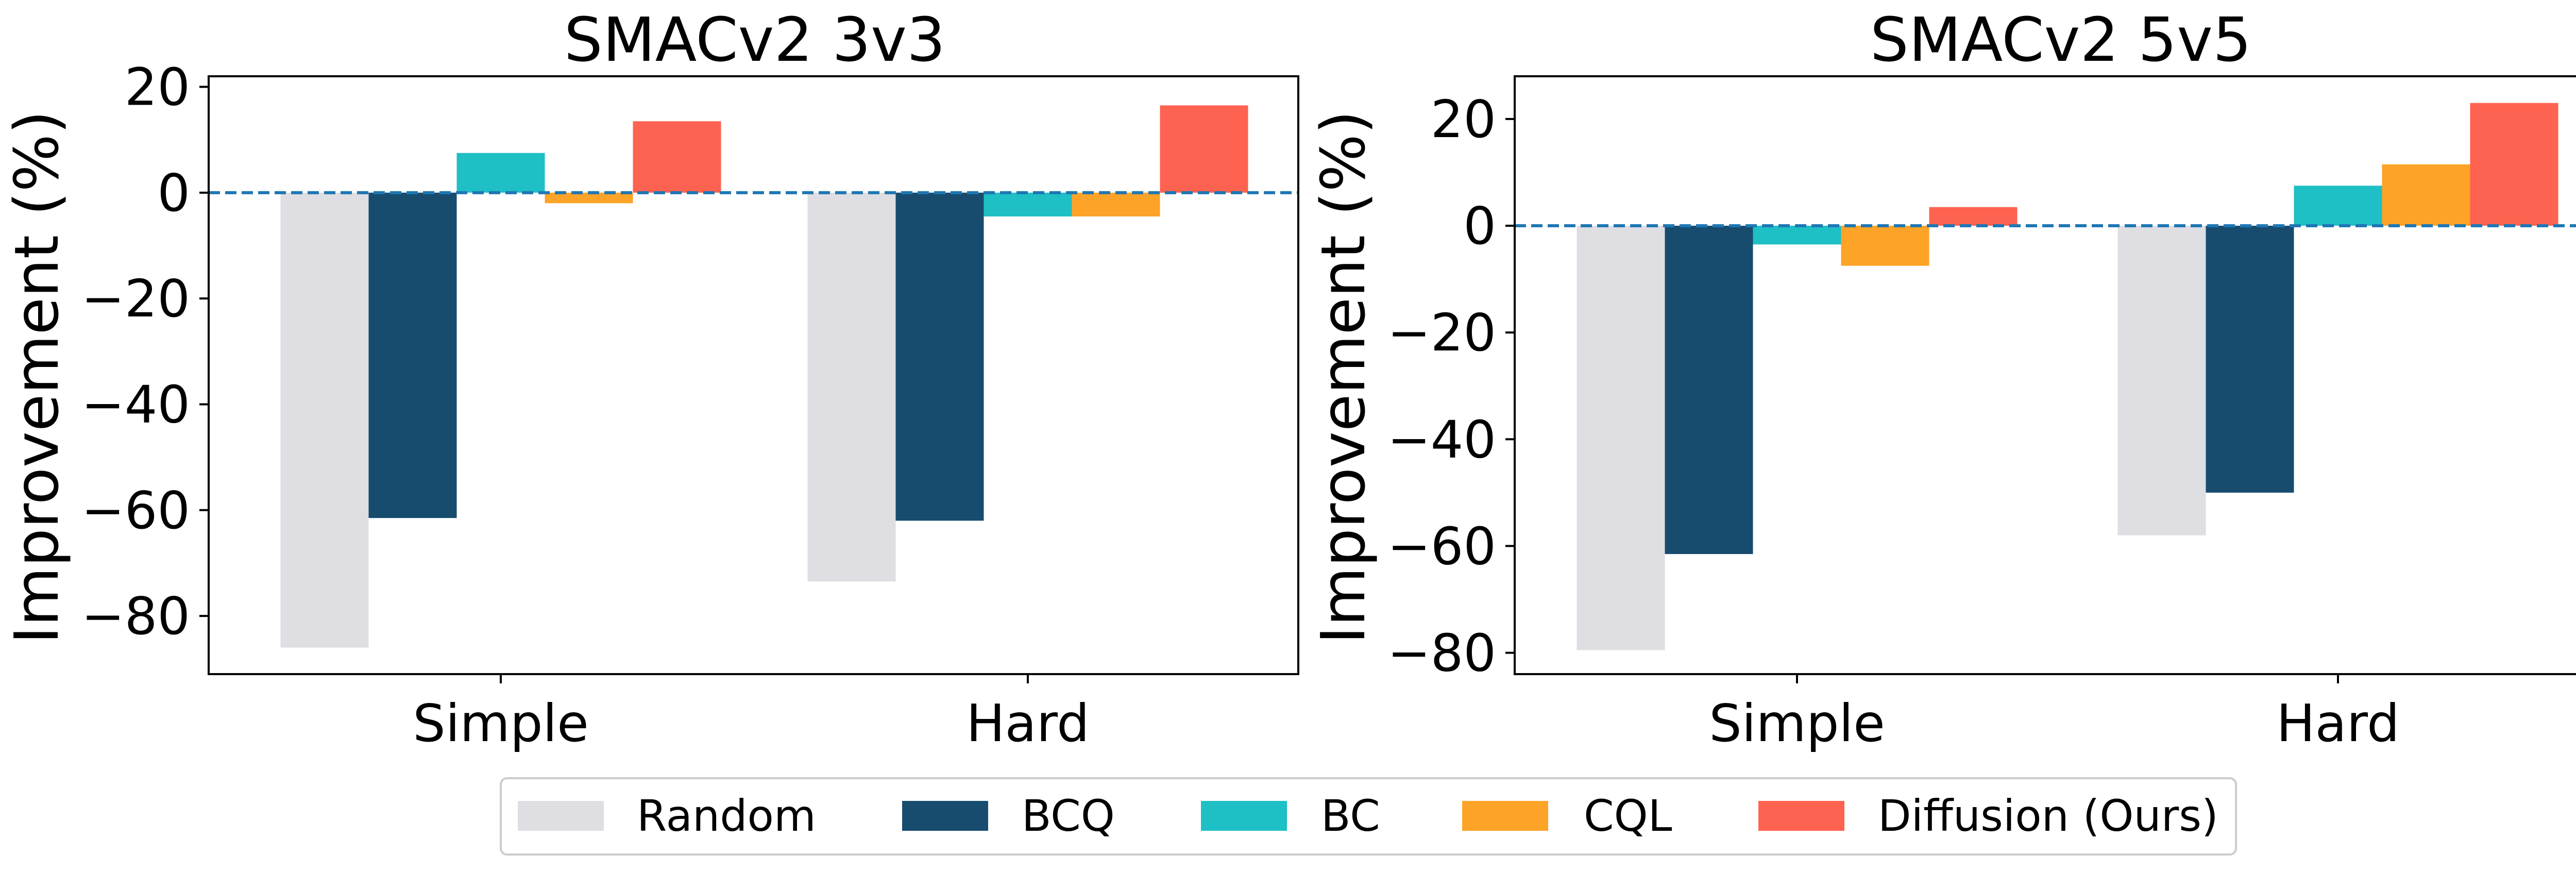 This screenshot has height=871, width=2576. What do you see at coordinates (1290, 816) in the screenshot?
I see `legend-item-bc: BC` at bounding box center [1290, 816].